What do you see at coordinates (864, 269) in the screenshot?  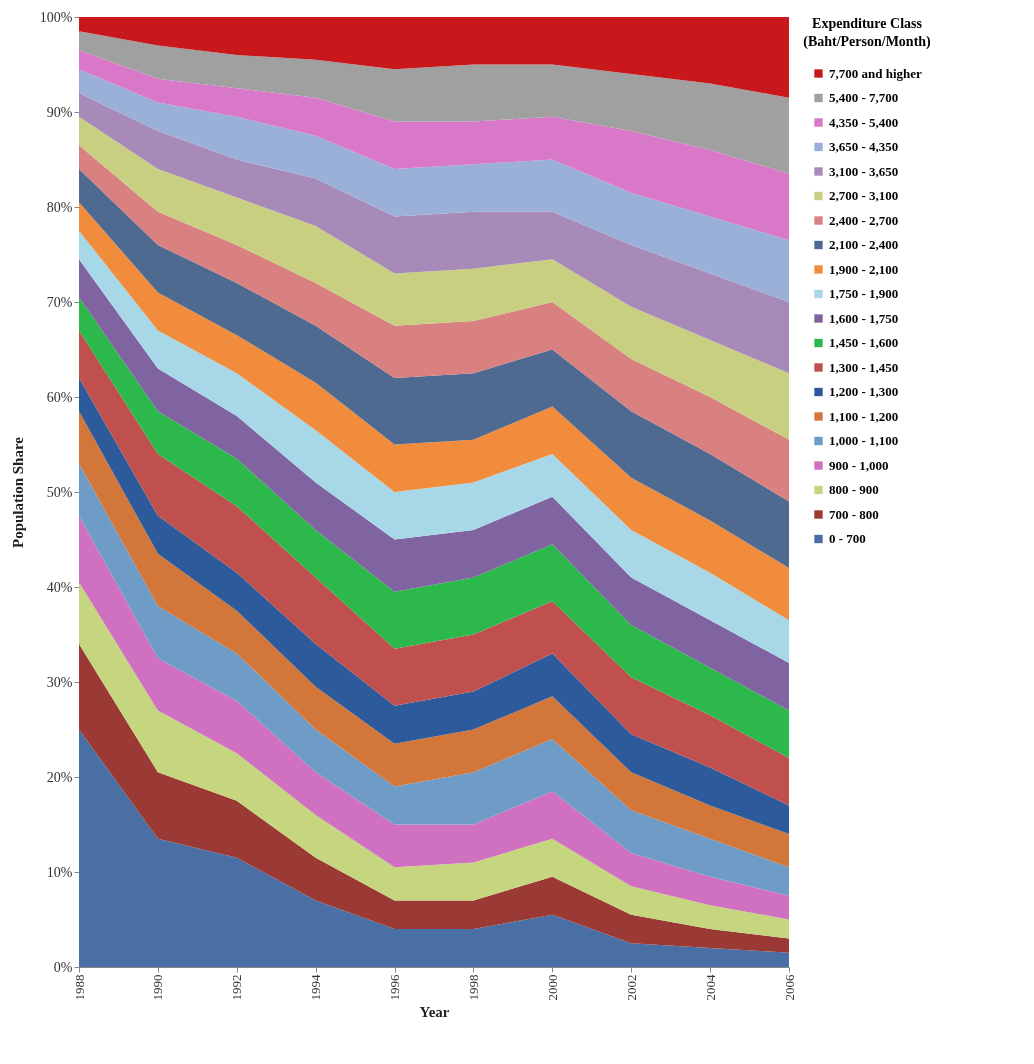 I see `legend-label: 1,900 - 2,100` at bounding box center [864, 269].